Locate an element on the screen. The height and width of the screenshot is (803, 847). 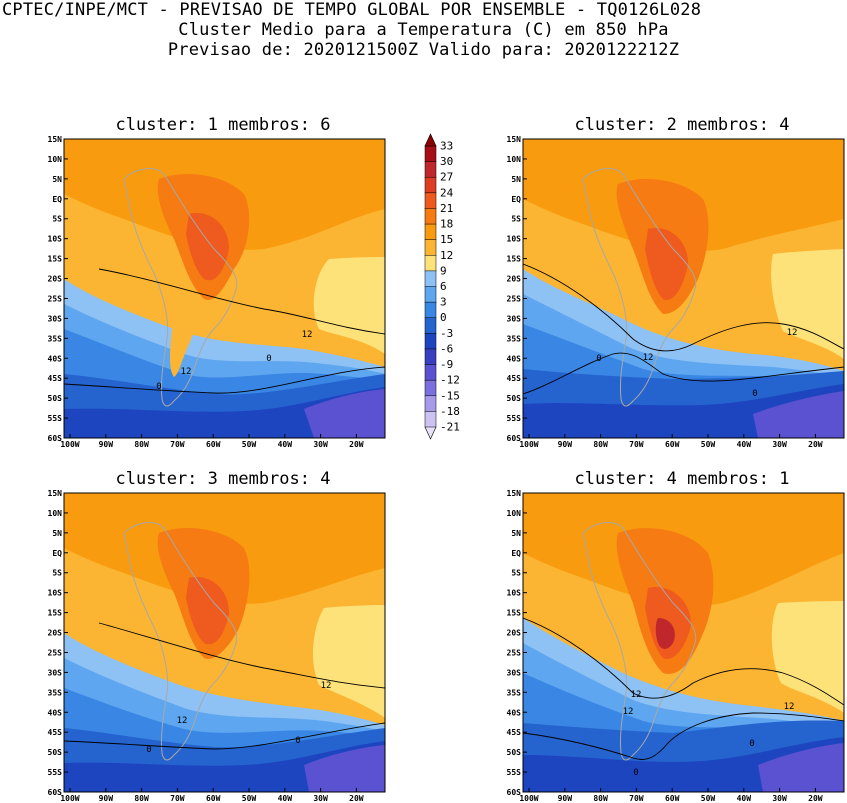
panel-title: cluster: 3 membros: 4 is located at coordinates (223, 479).